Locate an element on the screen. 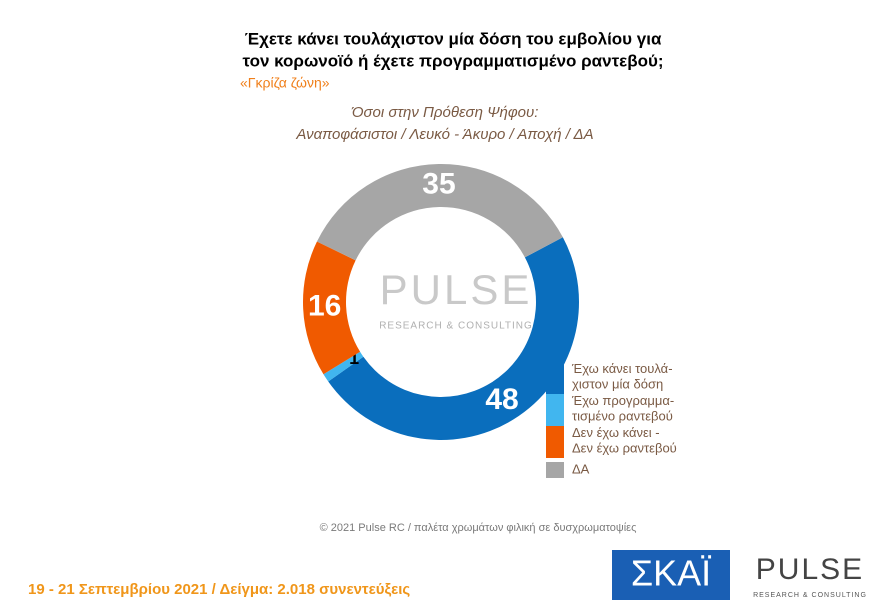 This screenshot has height=613, width=880. logo-left: ΣΚΑΪ is located at coordinates (671, 573).